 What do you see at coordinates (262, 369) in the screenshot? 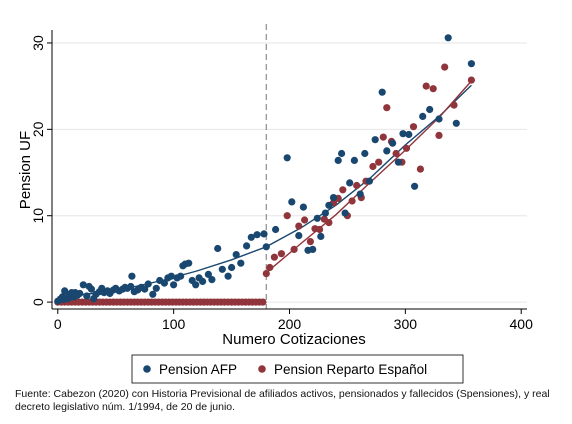
I see `legend-marker-reparto` at bounding box center [262, 369].